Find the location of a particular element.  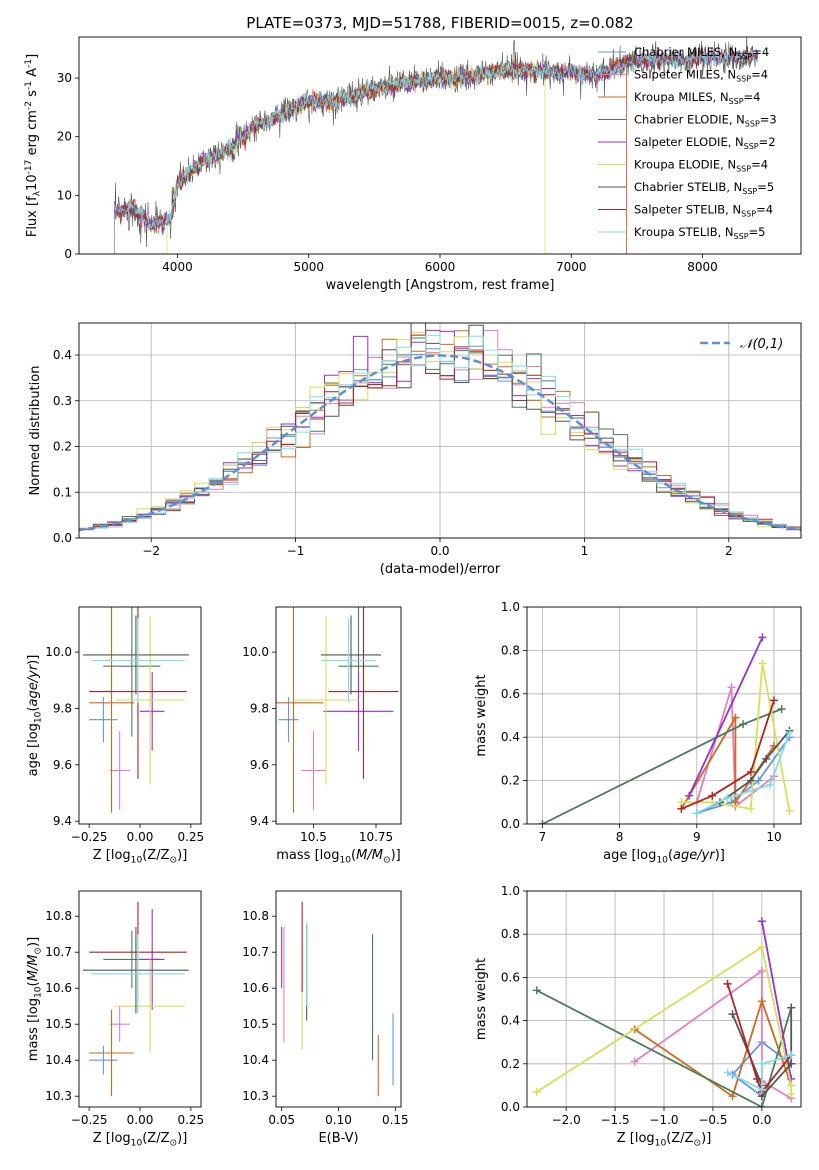

residual-histogram-step is located at coordinates (440, 433).